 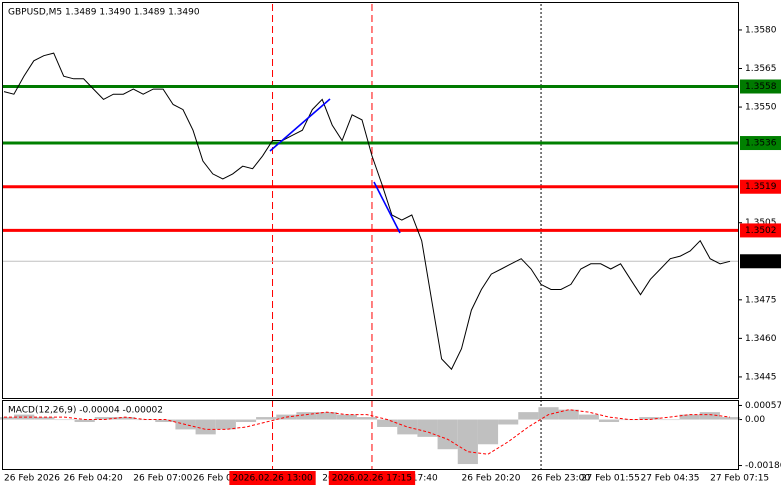 What do you see at coordinates (669, 479) in the screenshot?
I see `x-tick-label: 27 Feb 04:35` at bounding box center [669, 479].